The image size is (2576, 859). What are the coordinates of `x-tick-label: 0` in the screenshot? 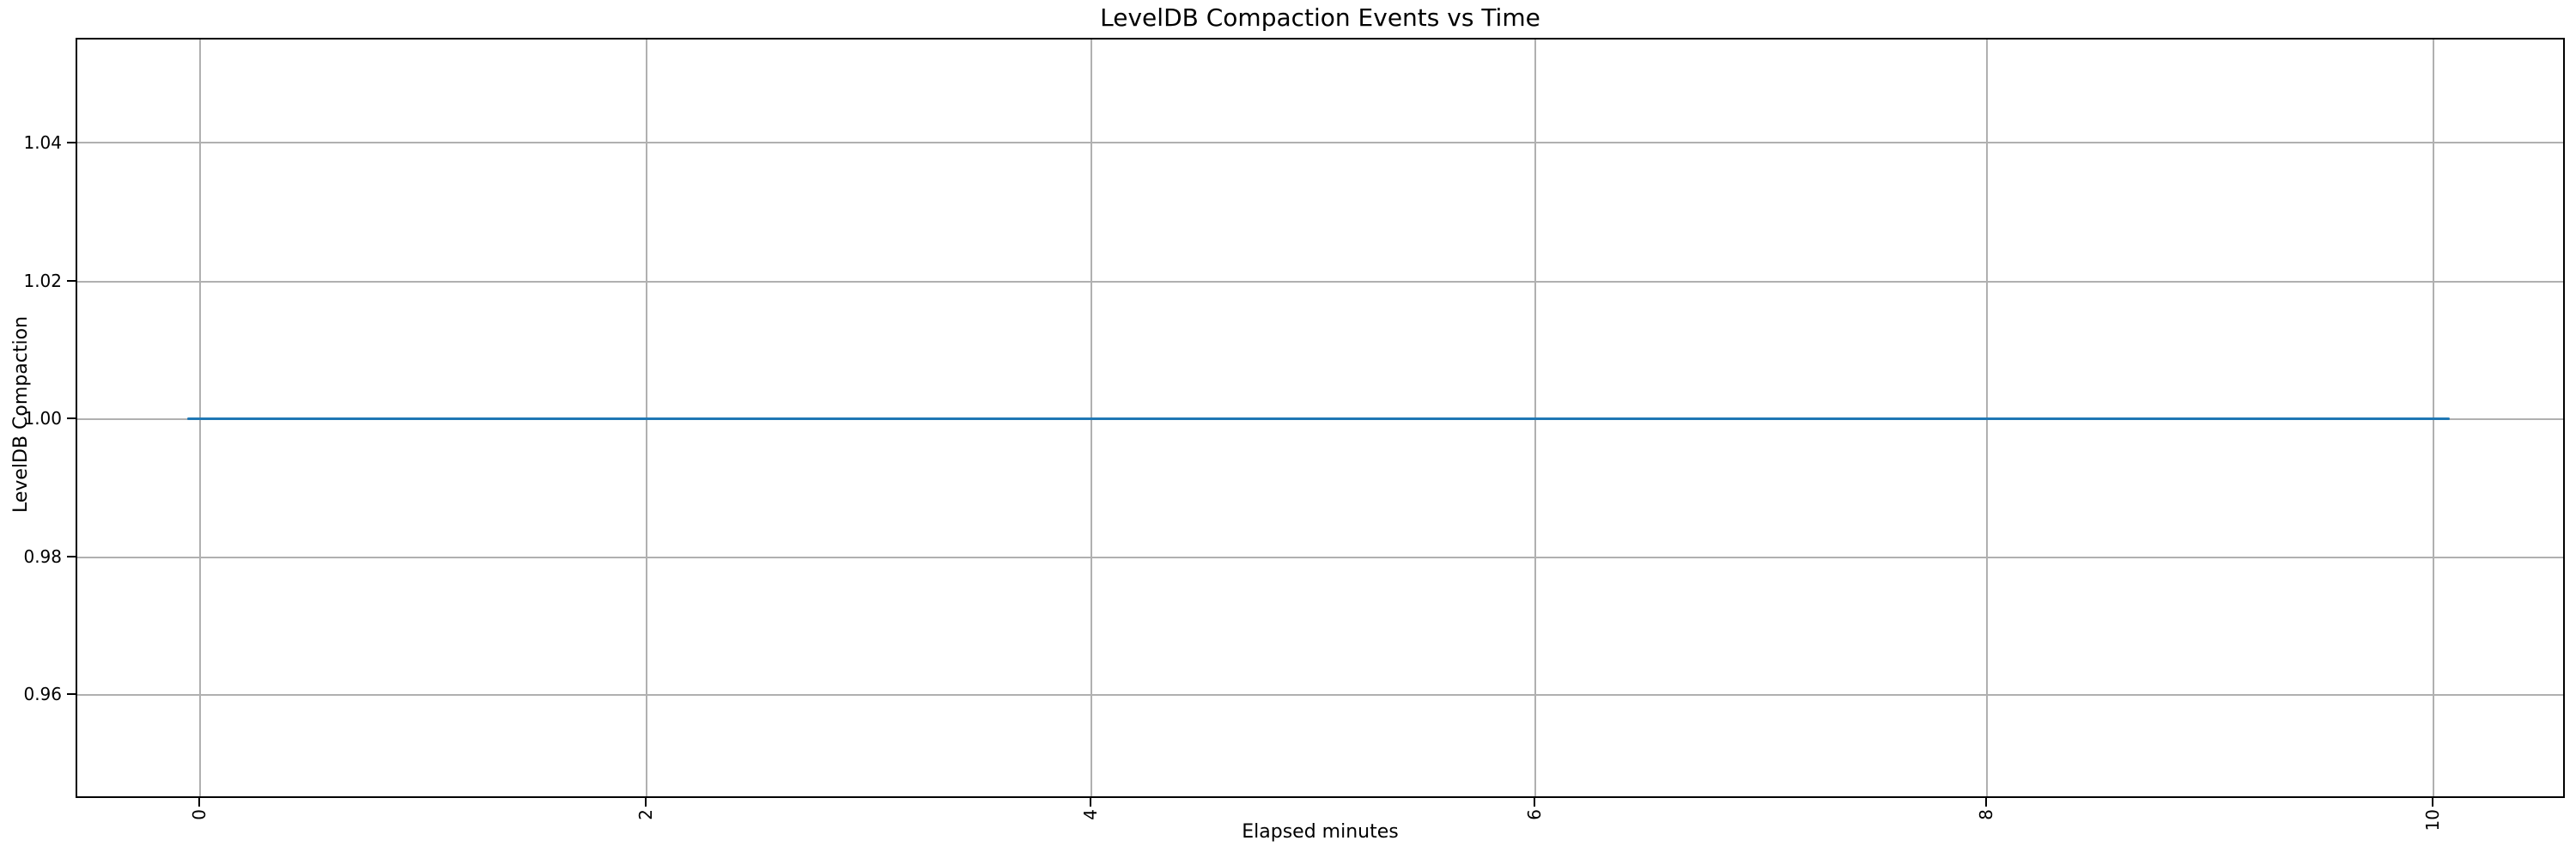 It's located at (199, 814).